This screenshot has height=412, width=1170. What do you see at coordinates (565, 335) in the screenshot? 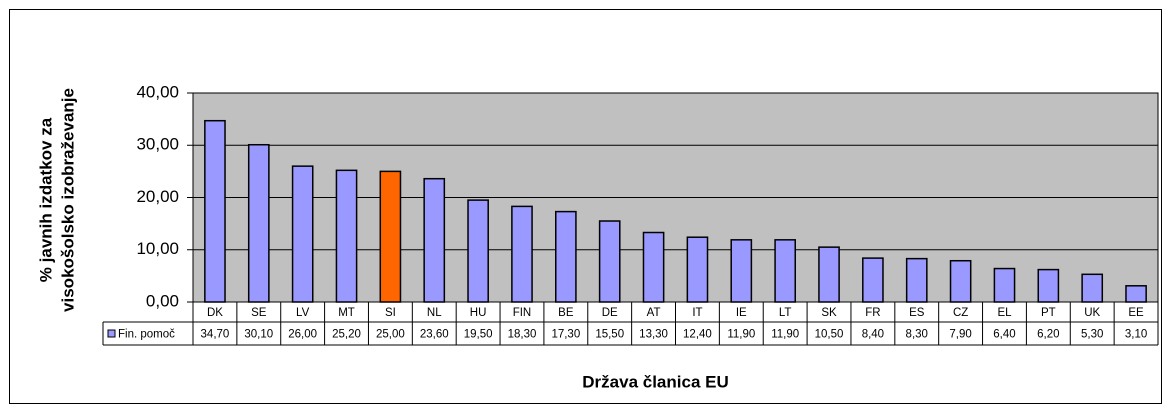
I see `value-label: 17,30` at bounding box center [565, 335].